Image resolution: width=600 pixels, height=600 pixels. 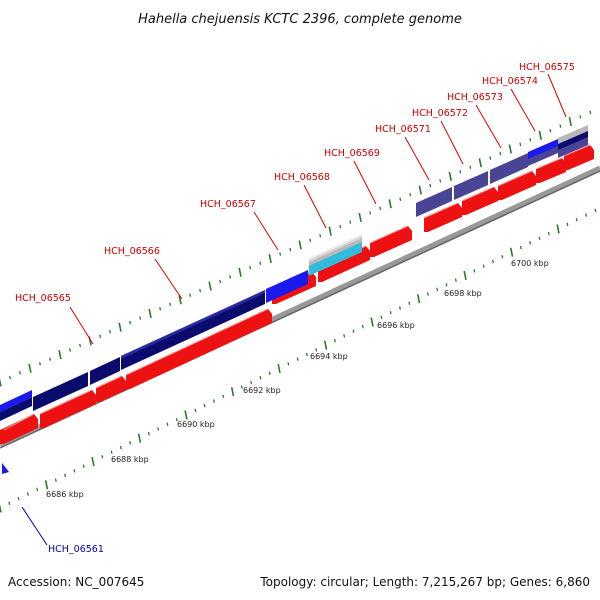 I want to click on gene-label: HCH_06572, so click(x=440, y=113).